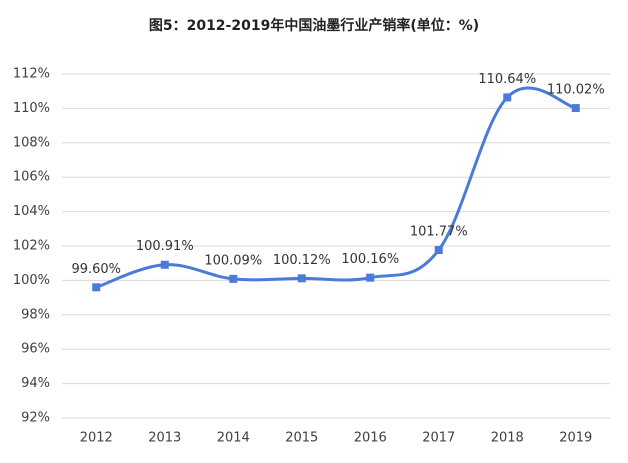  I want to click on x-tick-label: 2013, so click(164, 438).